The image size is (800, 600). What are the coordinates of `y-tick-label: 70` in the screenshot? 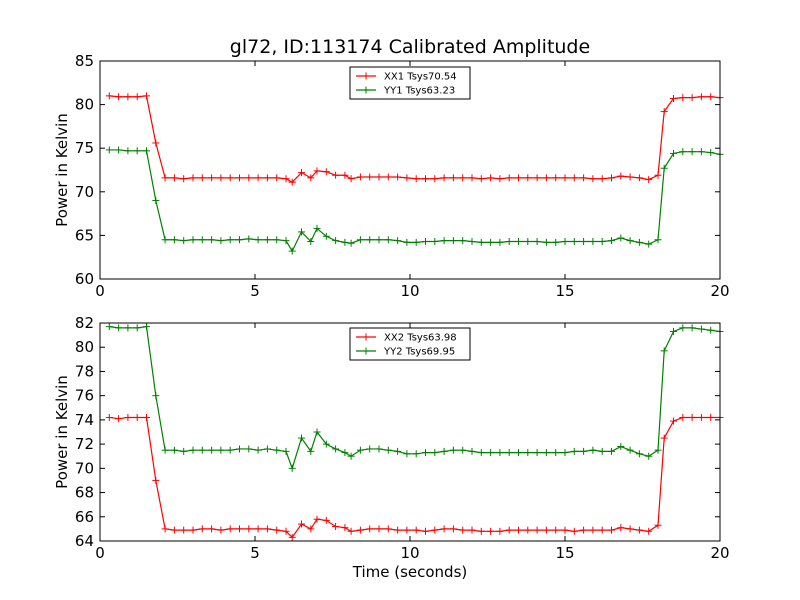 It's located at (84, 468).